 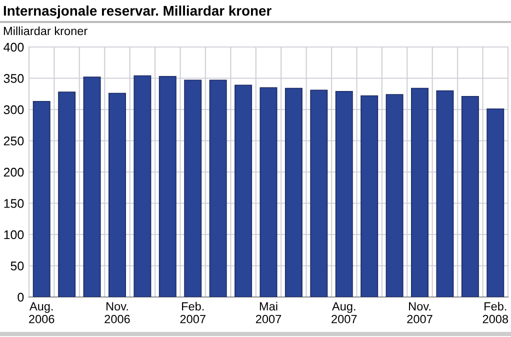 What do you see at coordinates (46, 31) in the screenshot?
I see `y-axis-title: Milliardar kroner` at bounding box center [46, 31].